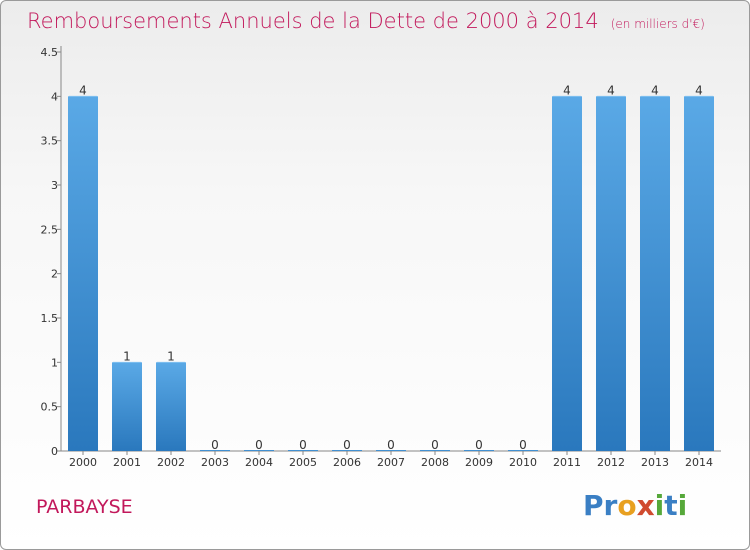 The height and width of the screenshot is (550, 750). What do you see at coordinates (50, 407) in the screenshot?
I see `y-tick-label: 0.5` at bounding box center [50, 407].